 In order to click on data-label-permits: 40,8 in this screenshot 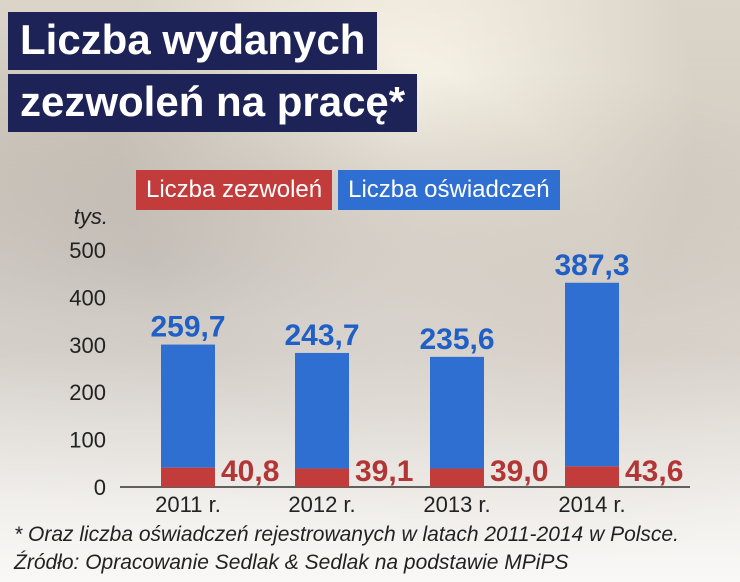, I will do `click(250, 471)`.